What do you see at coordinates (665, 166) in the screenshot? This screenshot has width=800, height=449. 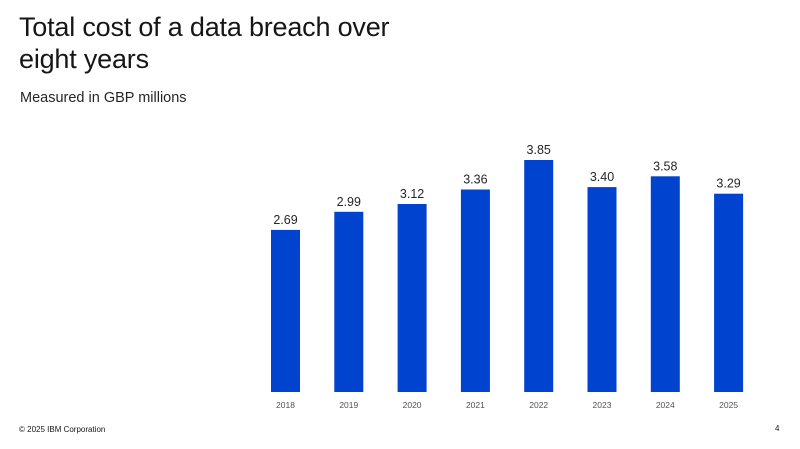 I see `value-label-2024: 3.58` at bounding box center [665, 166].